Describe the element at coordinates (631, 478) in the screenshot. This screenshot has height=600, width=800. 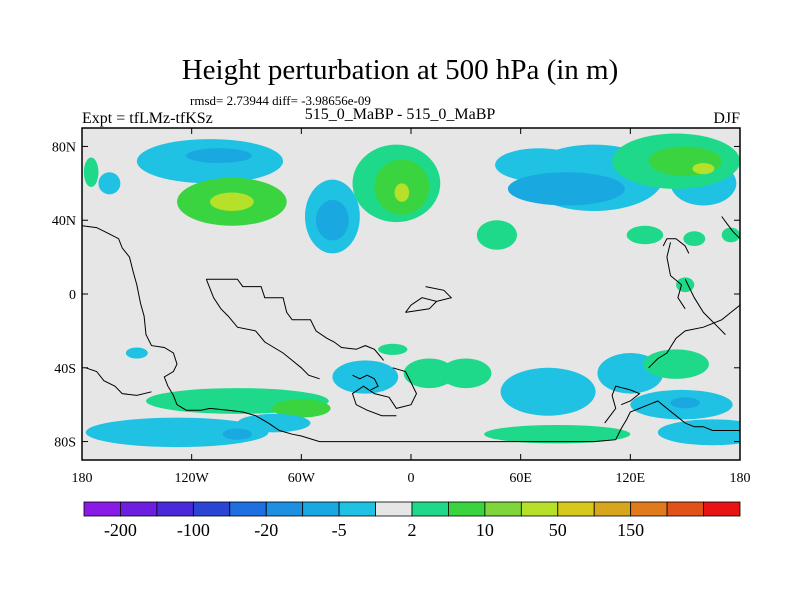
I see `x-tick-label: 120E` at that location.